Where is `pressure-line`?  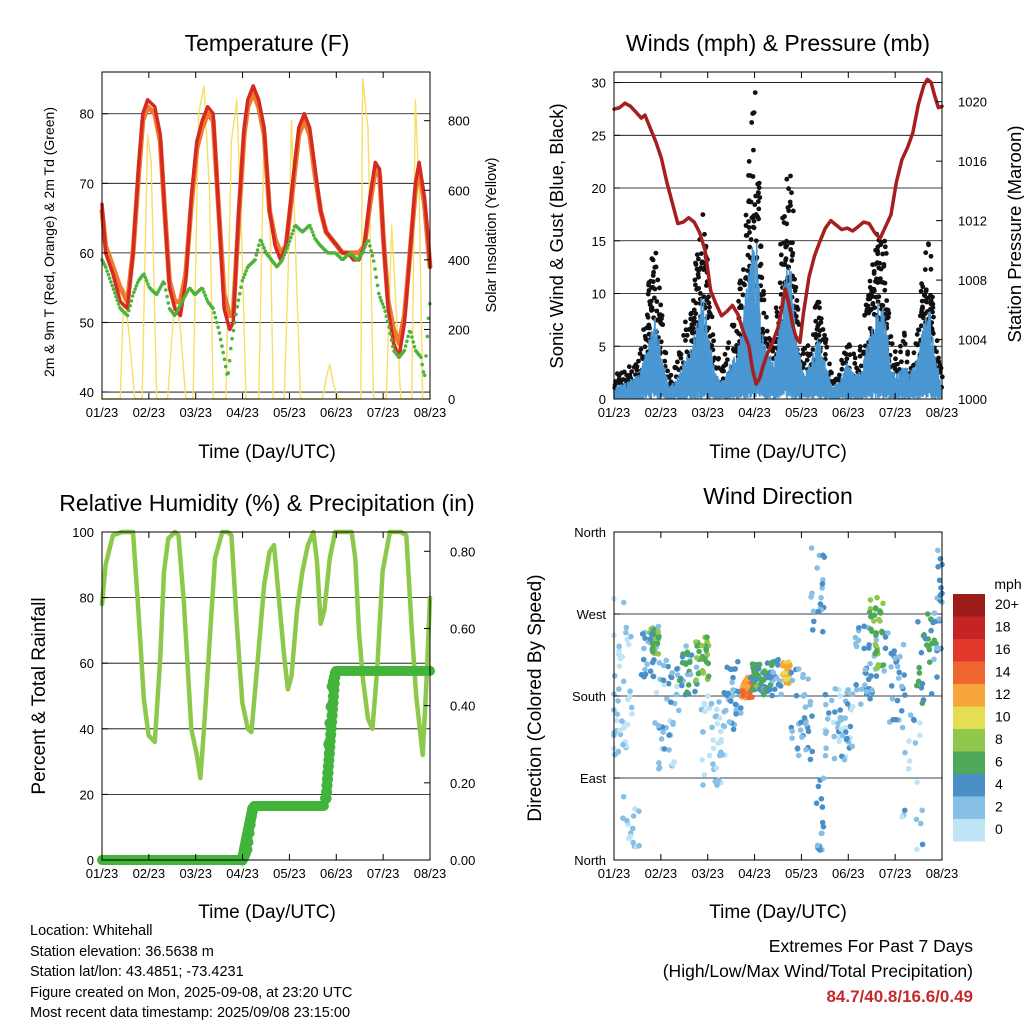
pressure-line is located at coordinates (778, 231).